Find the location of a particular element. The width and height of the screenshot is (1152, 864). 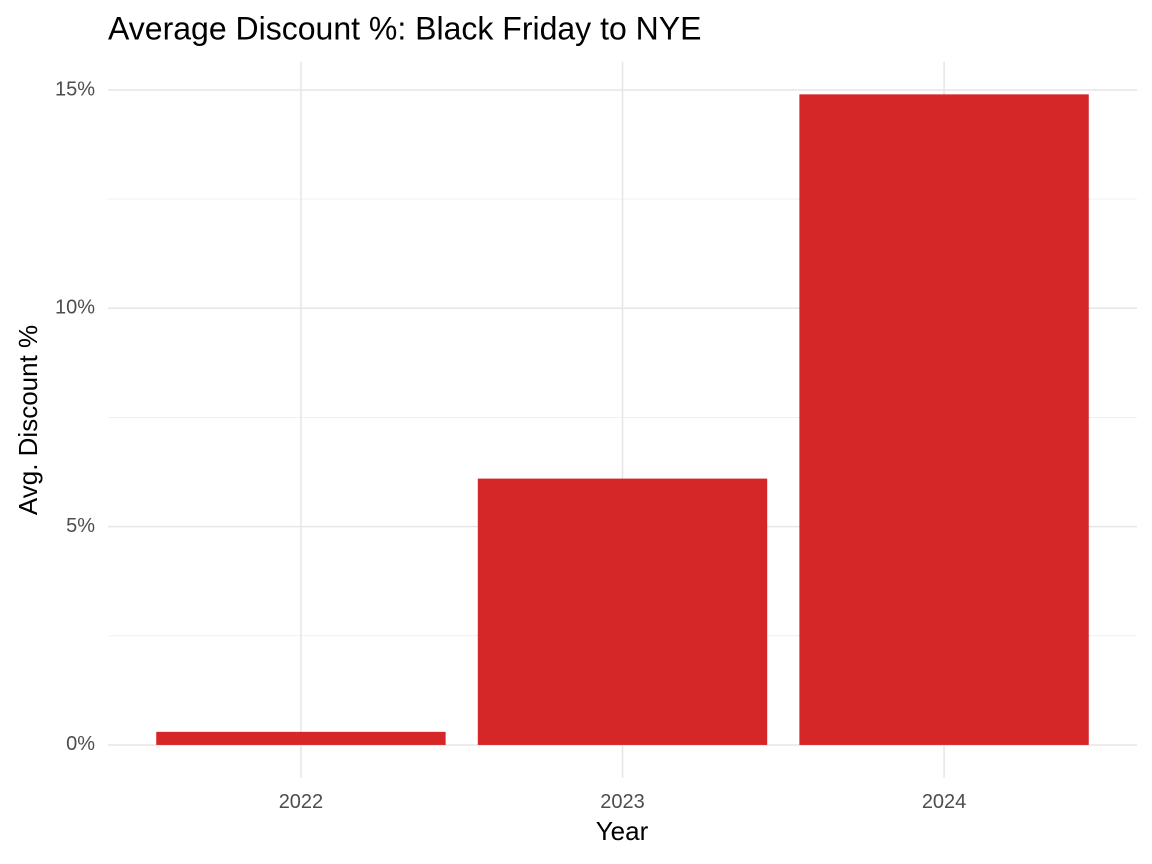

x-tick-label: 2024 is located at coordinates (944, 802).